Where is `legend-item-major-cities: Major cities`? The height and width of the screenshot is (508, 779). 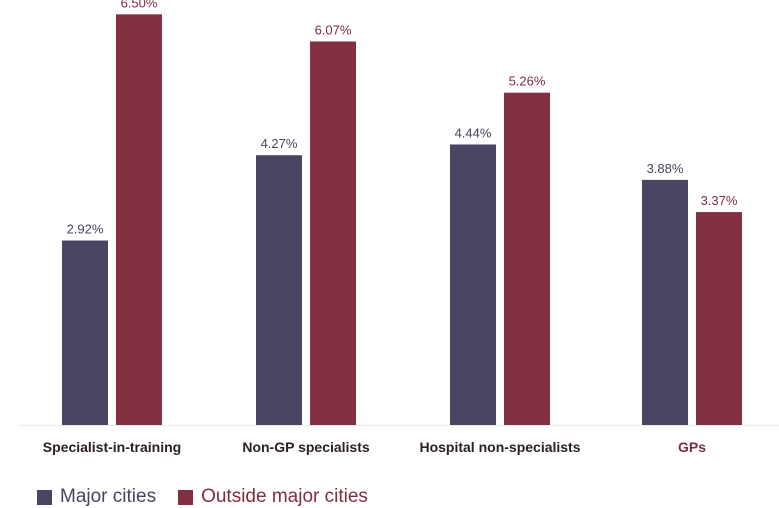
legend-item-major-cities: Major cities is located at coordinates (96, 497).